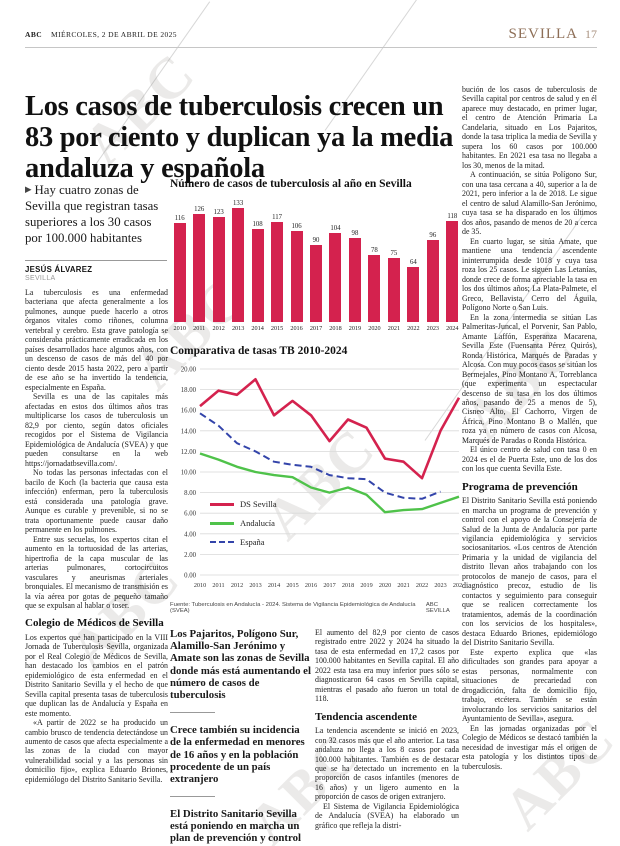 Image resolution: width=620 pixels, height=846 pixels. Describe the element at coordinates (179, 218) in the screenshot. I see `bar-value-label: 116` at that location.